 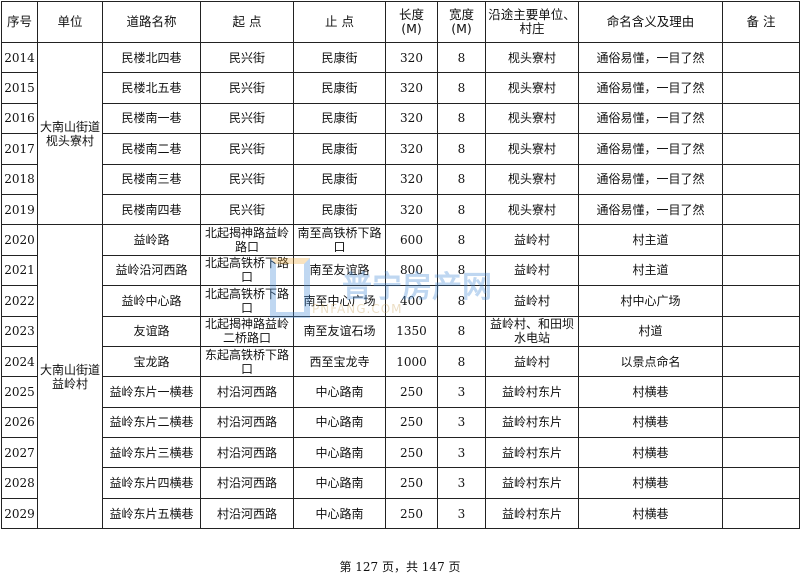 I want to click on name-cell: 民楼北五巷, so click(x=151, y=88).